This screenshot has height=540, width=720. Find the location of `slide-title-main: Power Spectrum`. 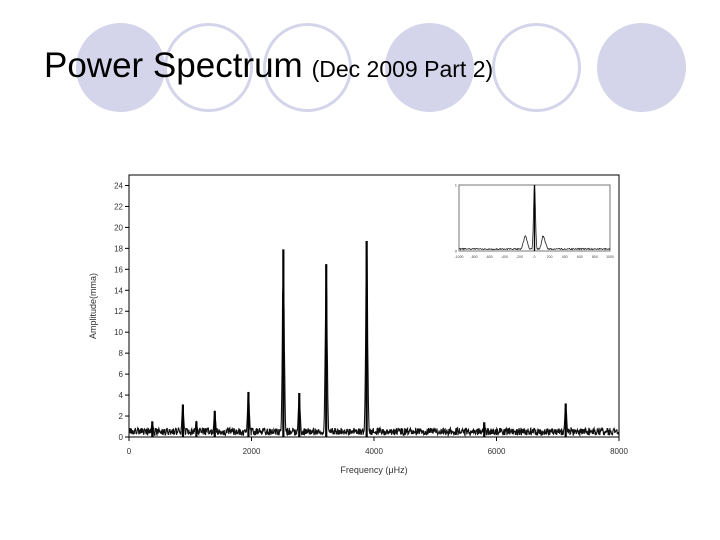

slide-title-main: Power Spectrum is located at coordinates (173, 65).